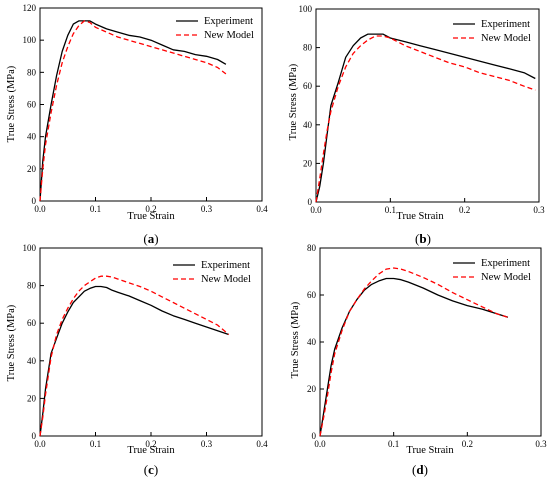 This screenshot has height=481, width=550. Describe the element at coordinates (312, 389) in the screenshot. I see `panel-d-y-tick-label: 20` at that location.